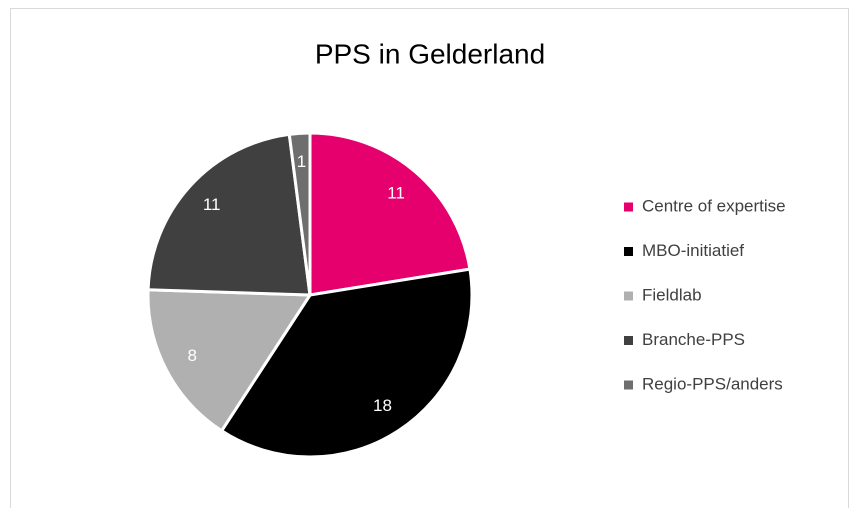  What do you see at coordinates (693, 339) in the screenshot?
I see `legend-label: Branche-PPS` at bounding box center [693, 339].